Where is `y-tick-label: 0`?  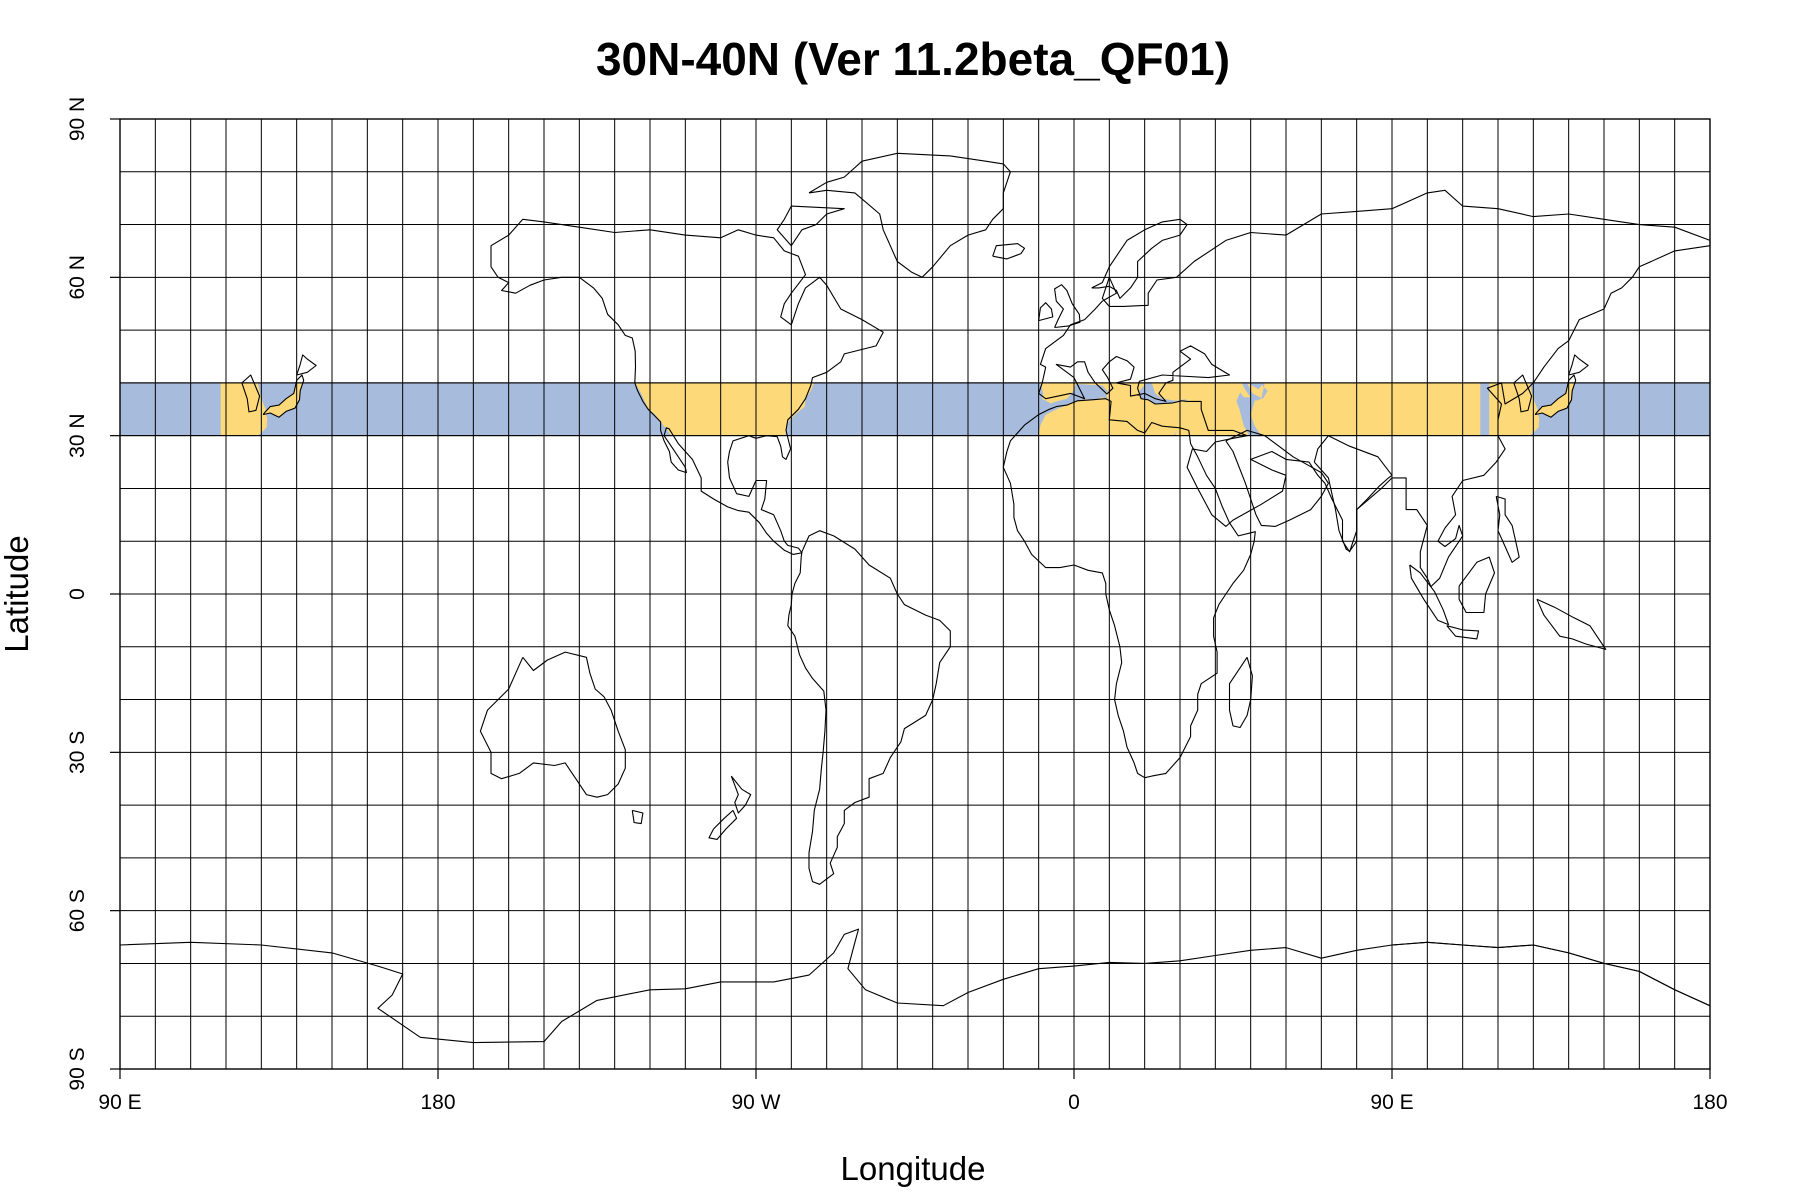
y-tick-label: 0 is located at coordinates (77, 594).